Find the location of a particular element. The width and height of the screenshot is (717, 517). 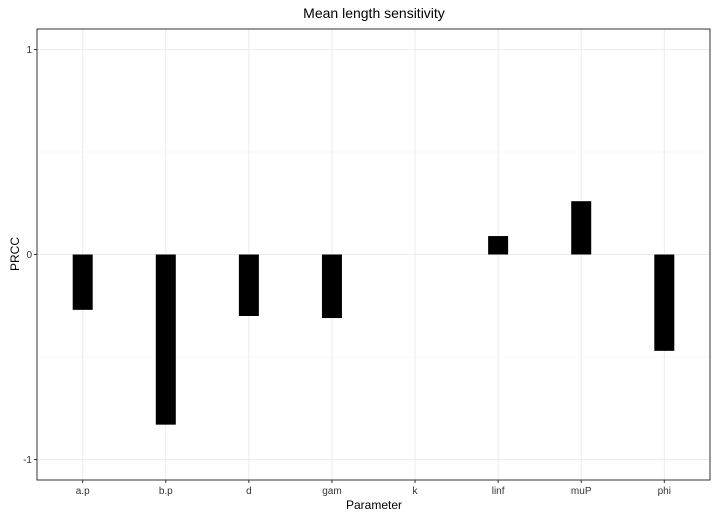

x-tick-label: gam is located at coordinates (331, 491).